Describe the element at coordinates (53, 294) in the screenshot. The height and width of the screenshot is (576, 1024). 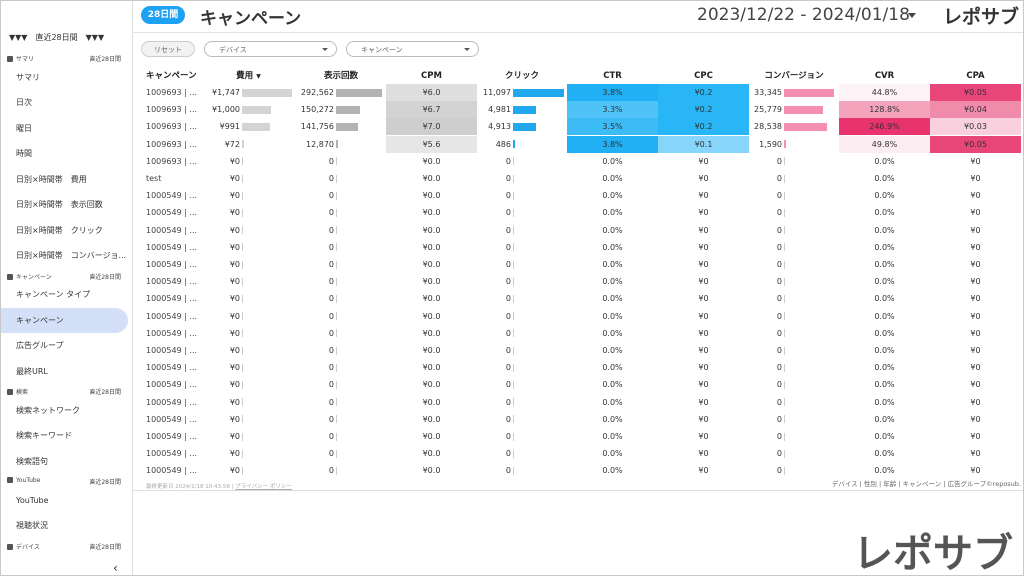
I see `nav-item: キャンペーン タイプ` at that location.